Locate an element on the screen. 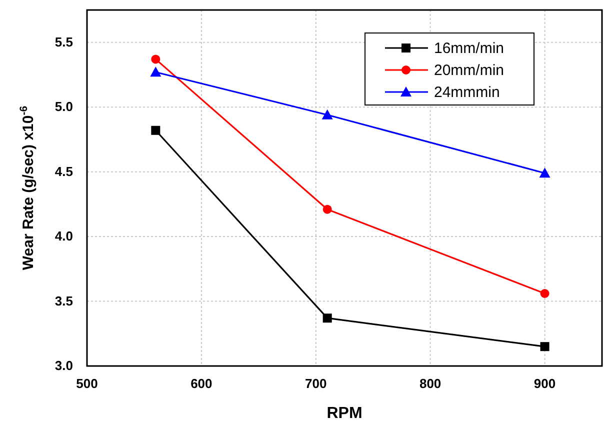 Image resolution: width=605 pixels, height=428 pixels. y-tick-label: 3.5 is located at coordinates (63, 300).